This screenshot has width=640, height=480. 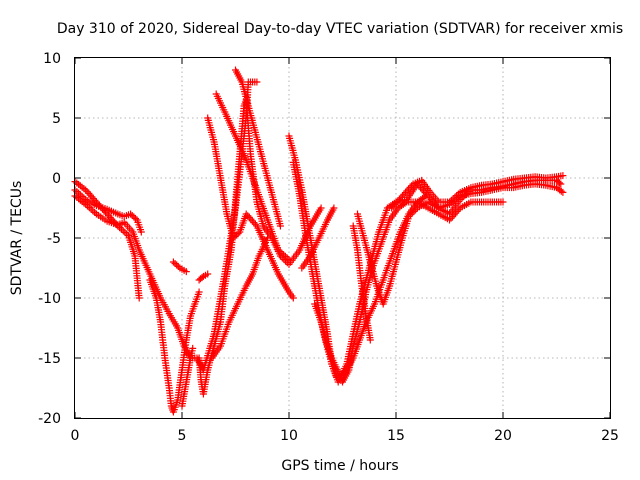 What do you see at coordinates (75, 436) in the screenshot?
I see `x-tick-label: 0` at bounding box center [75, 436].